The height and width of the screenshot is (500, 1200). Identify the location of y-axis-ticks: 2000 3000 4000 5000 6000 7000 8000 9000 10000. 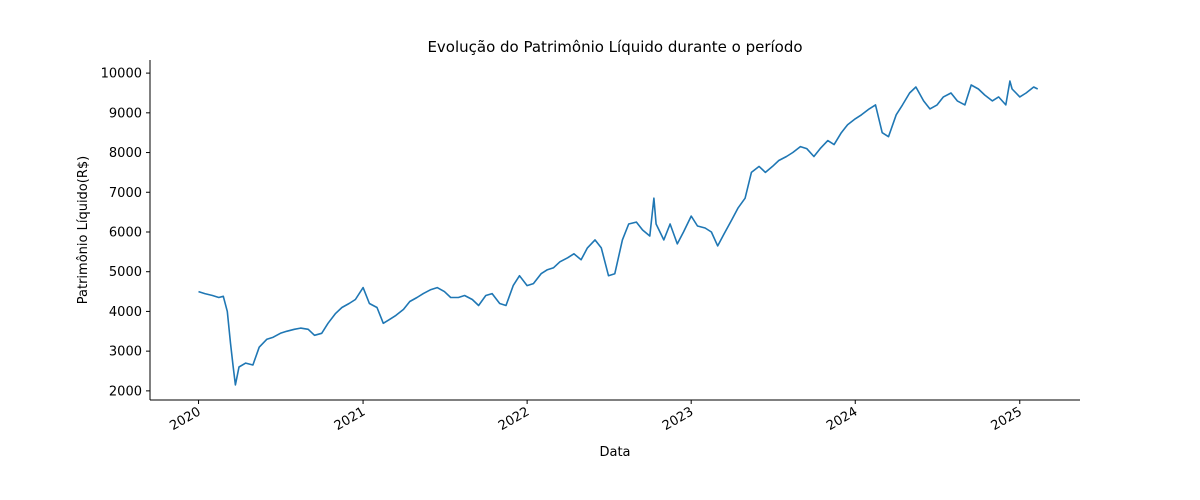
(125, 233).